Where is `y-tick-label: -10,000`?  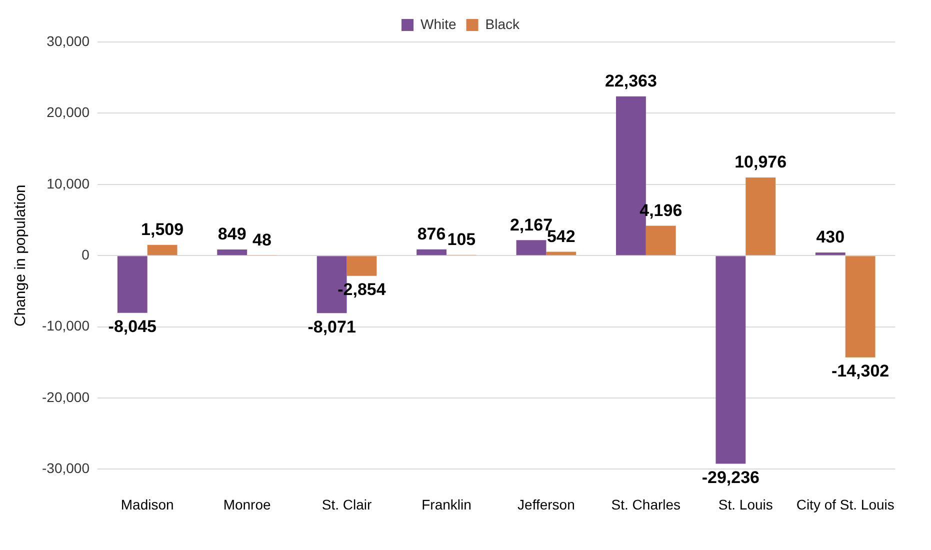
y-tick-label: -10,000 is located at coordinates (66, 326).